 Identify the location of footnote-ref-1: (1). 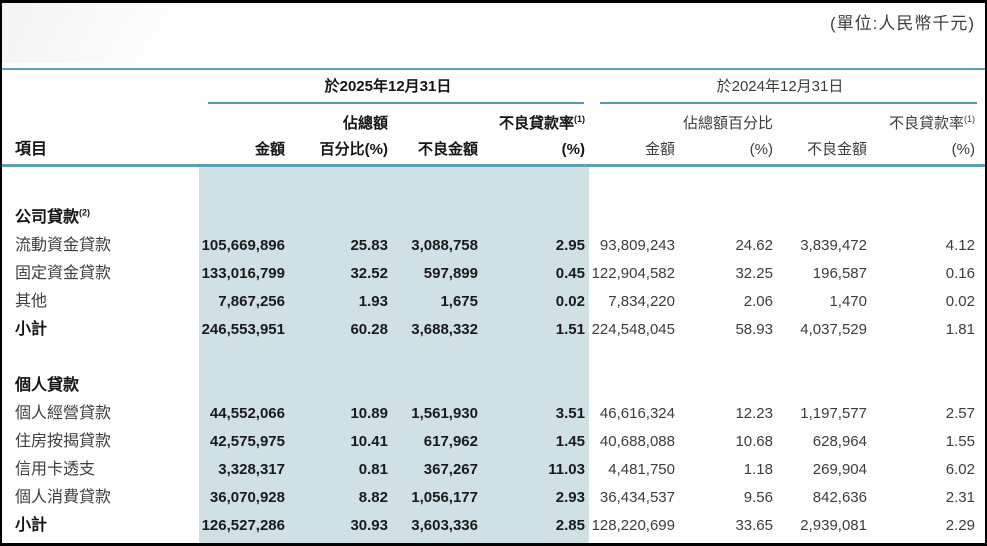
(969, 119).